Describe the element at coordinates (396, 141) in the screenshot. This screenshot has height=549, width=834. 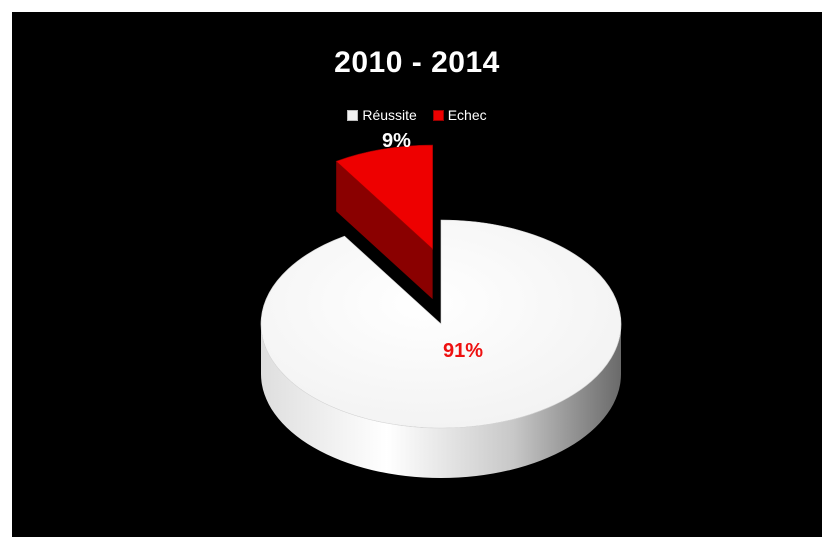
I see `data-label-echec: 9%` at that location.